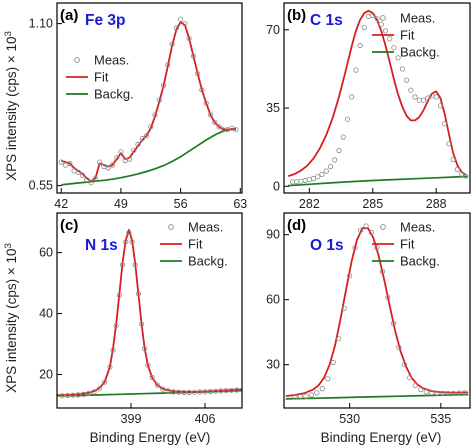 This screenshot has height=447, width=474. What do you see at coordinates (326, 20) in the screenshot?
I see `panel-title: C 1s` at bounding box center [326, 20].